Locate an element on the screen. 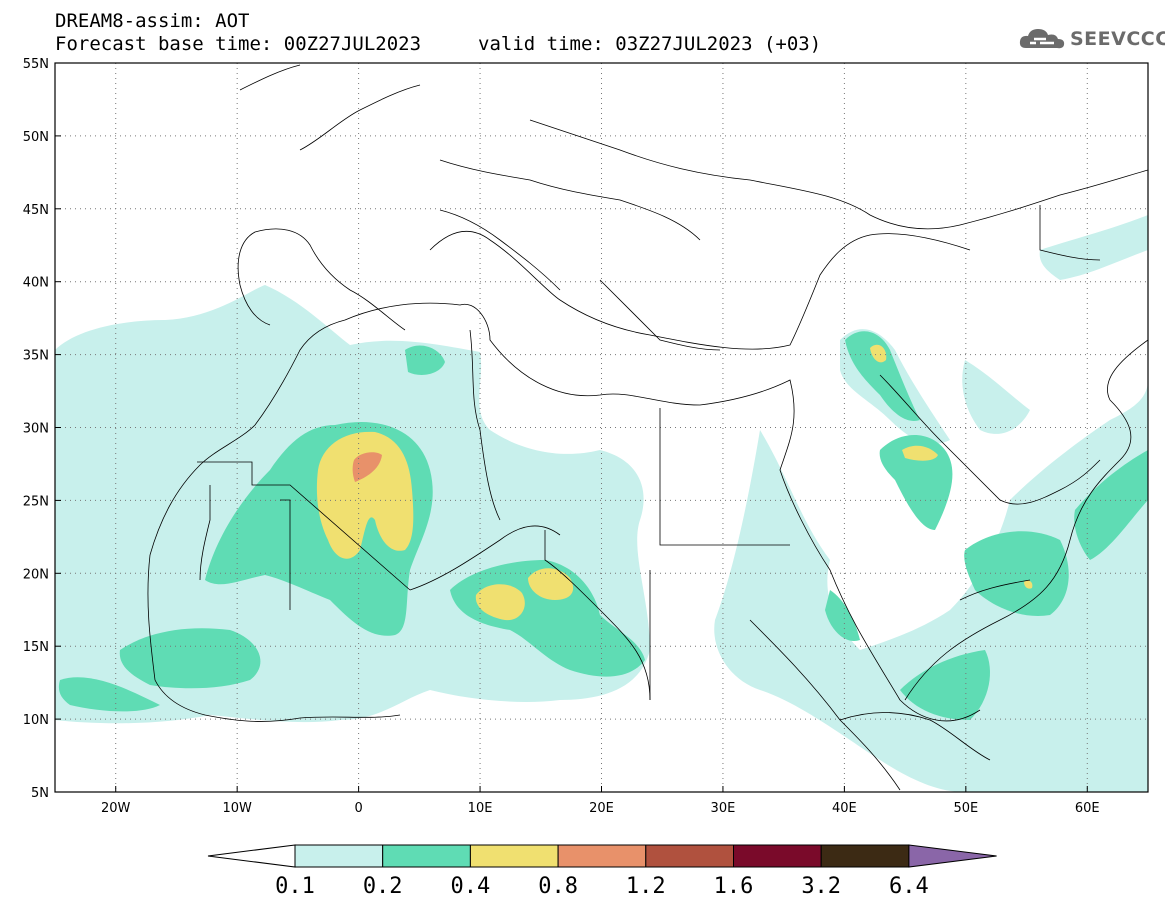 This screenshot has width=1165, height=905. cloud-icon is located at coordinates (1042, 39).